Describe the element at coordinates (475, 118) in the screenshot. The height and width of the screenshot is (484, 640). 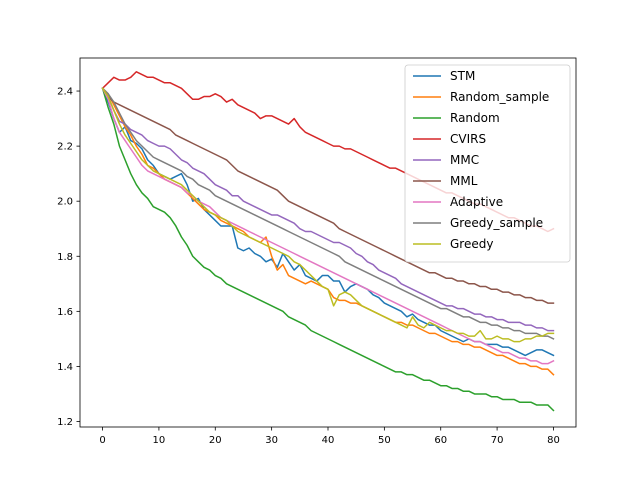
I see `legend-label: Random` at that location.